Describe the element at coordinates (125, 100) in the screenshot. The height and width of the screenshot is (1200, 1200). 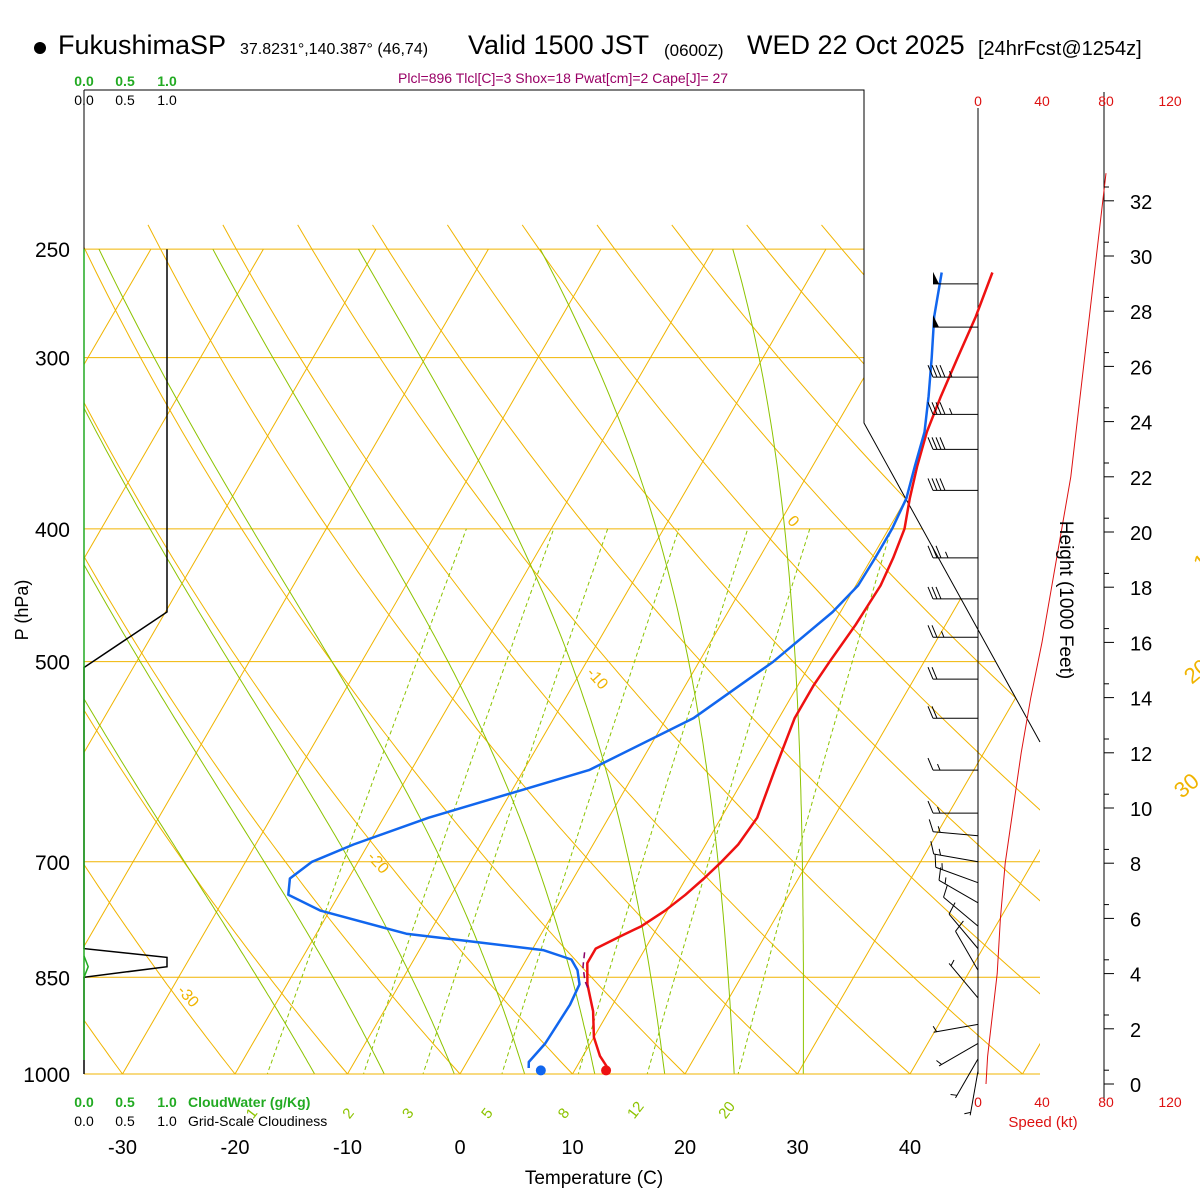
I see `cloudiness-top-tick: 0.5` at that location.